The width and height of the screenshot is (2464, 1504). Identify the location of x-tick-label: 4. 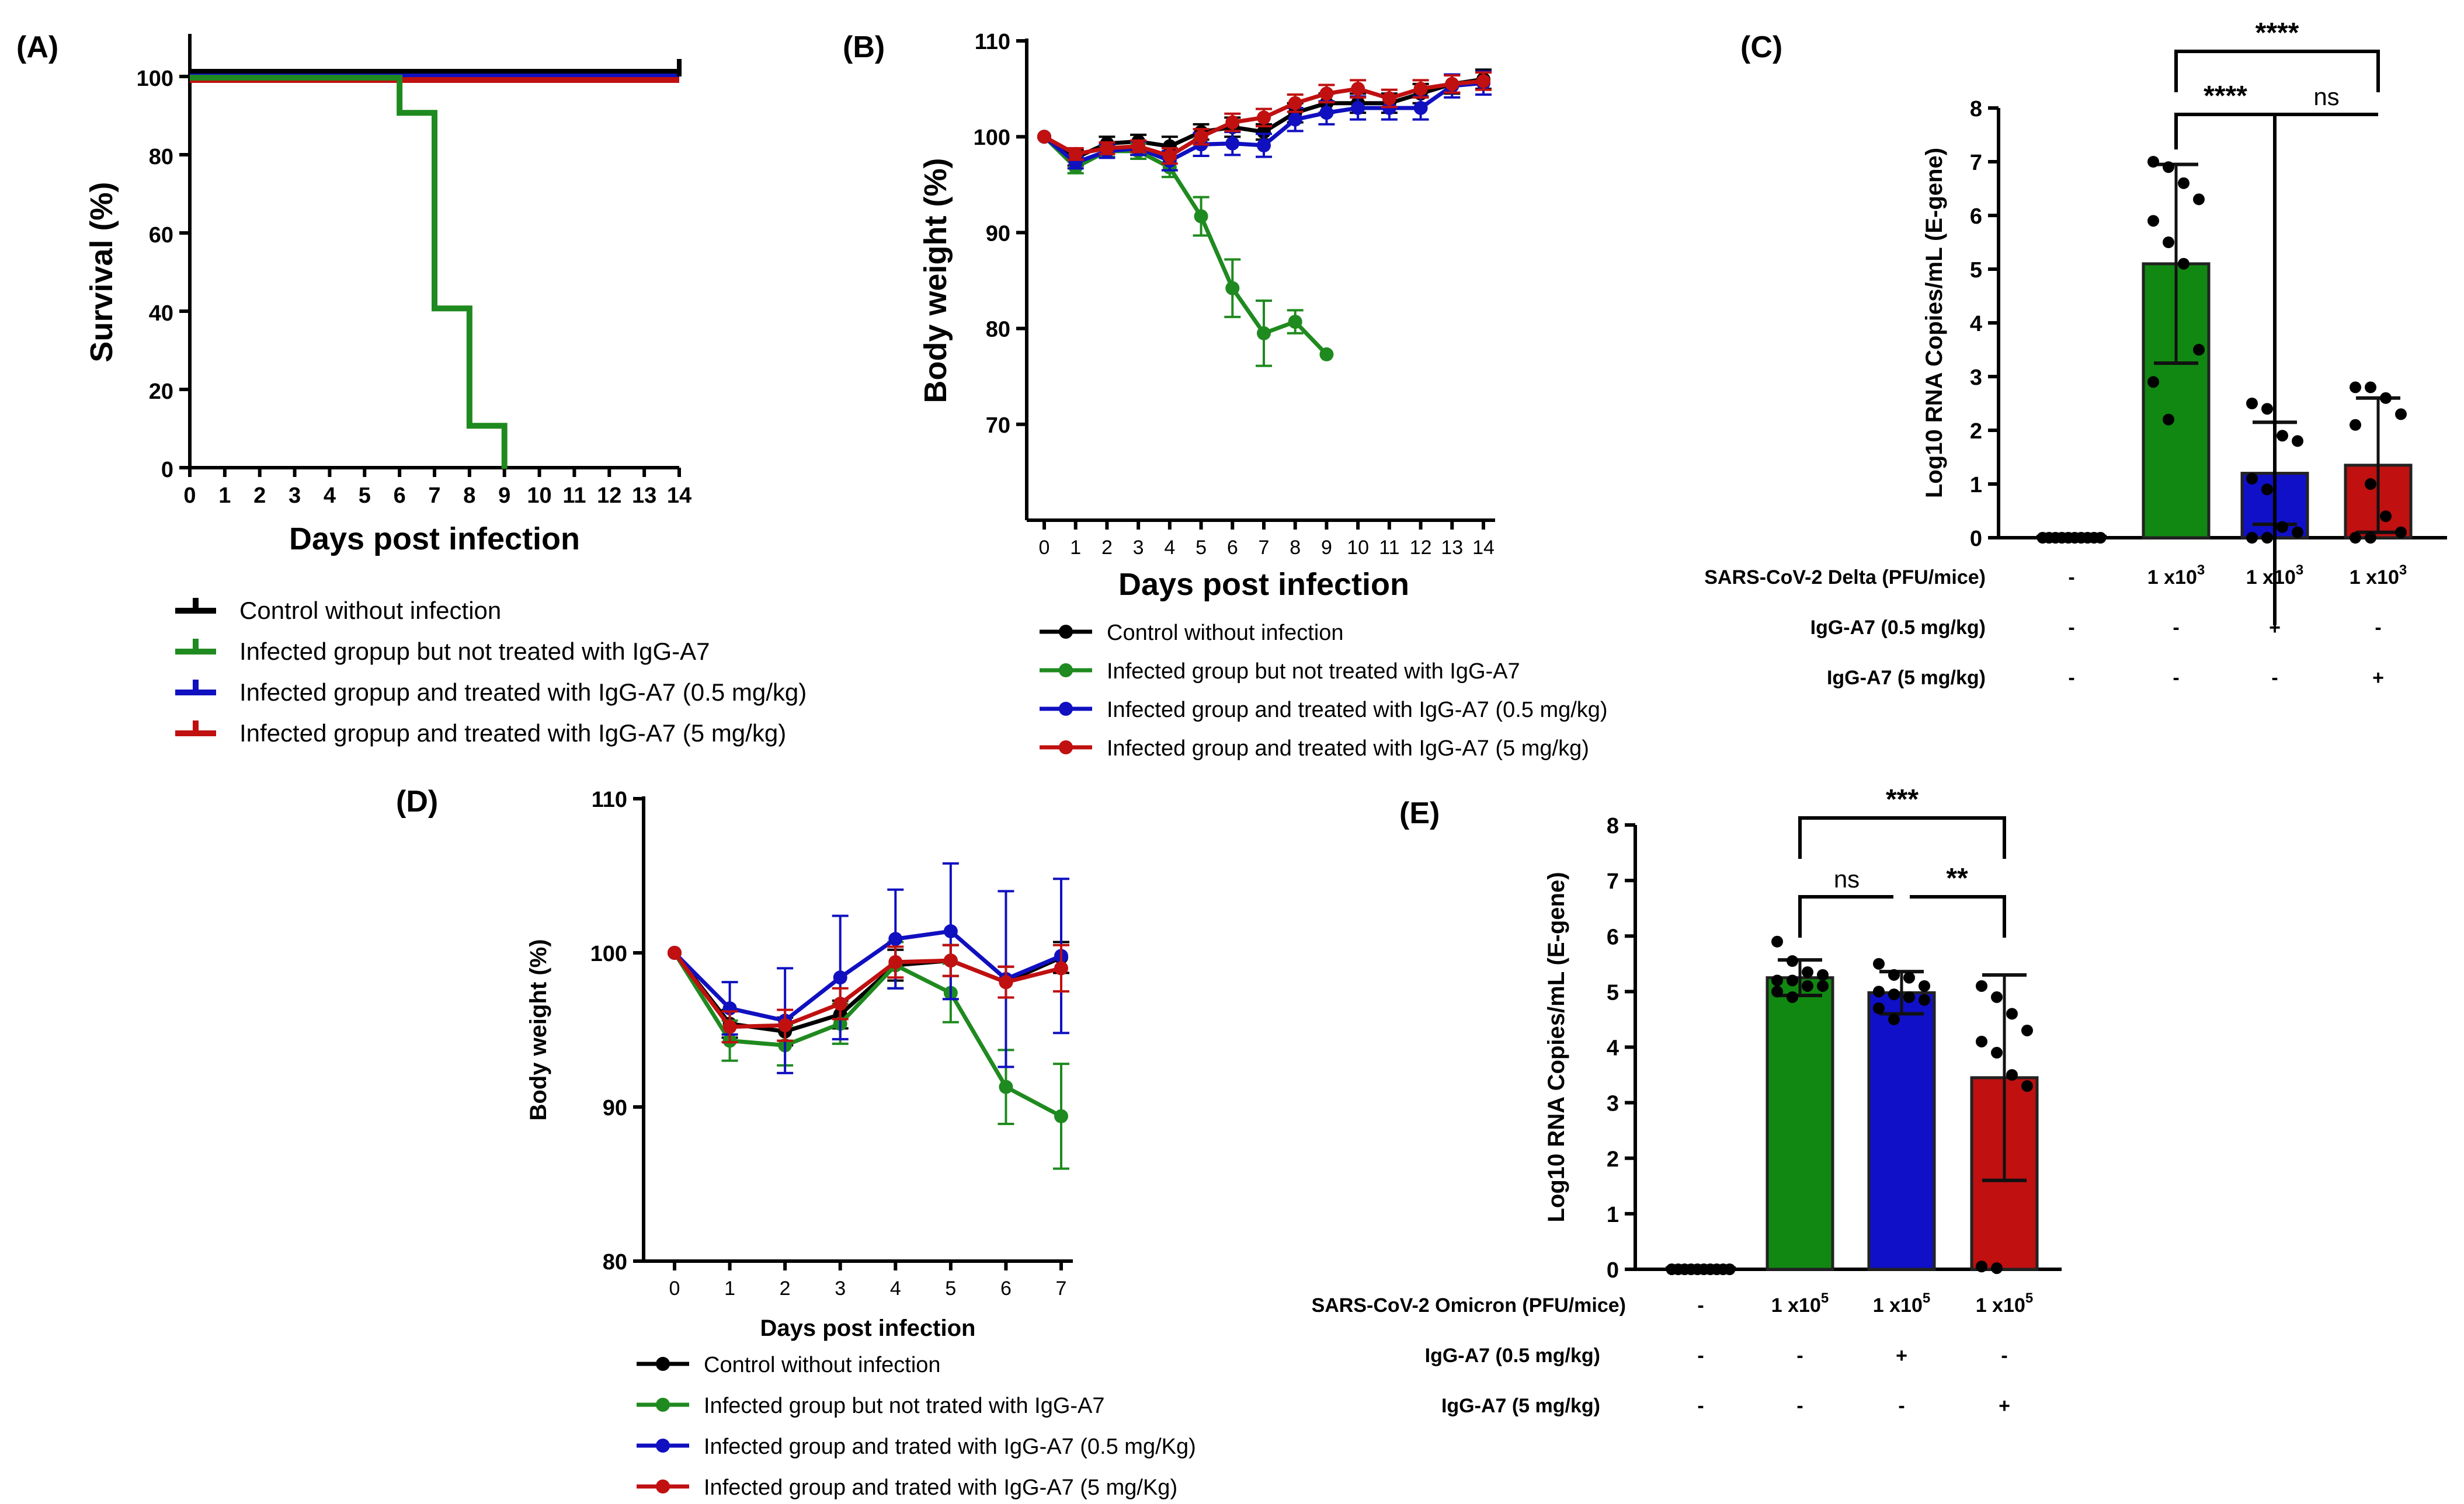
(1169, 548).